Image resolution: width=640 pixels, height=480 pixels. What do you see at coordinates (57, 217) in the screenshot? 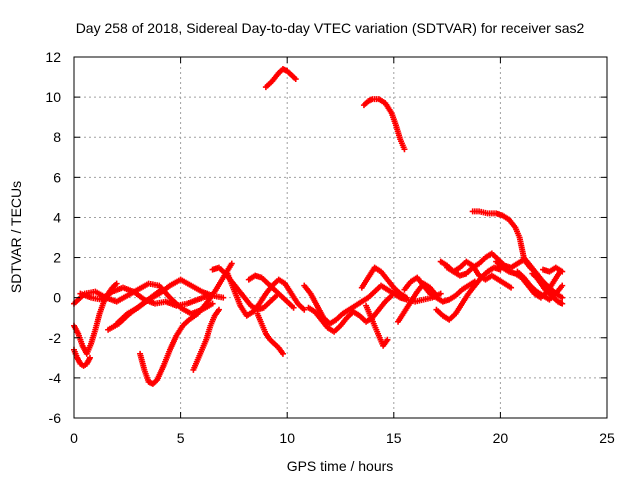
I see `y-tick-label: 4` at bounding box center [57, 217].